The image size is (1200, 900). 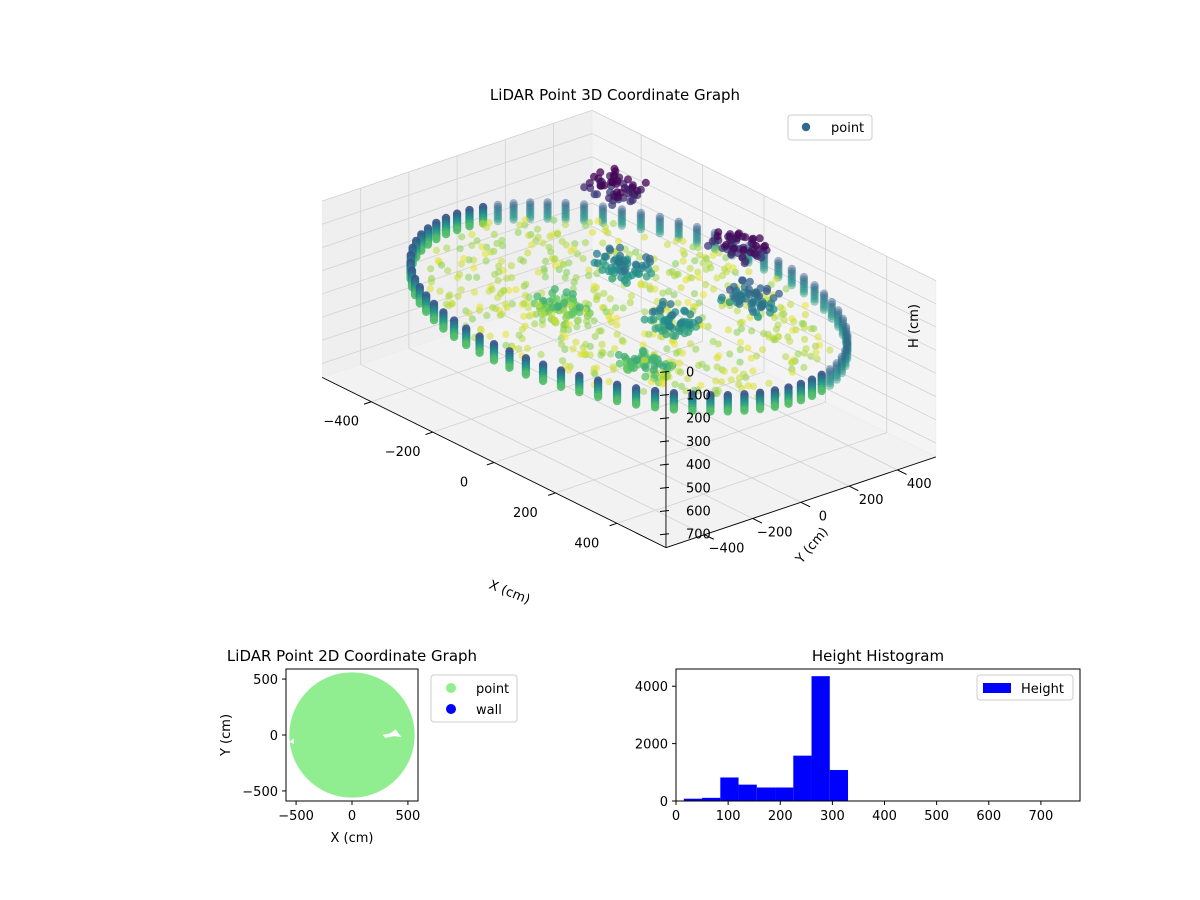 What do you see at coordinates (764, 219) in the screenshot?
I see `grid-back-h` at bounding box center [764, 219].